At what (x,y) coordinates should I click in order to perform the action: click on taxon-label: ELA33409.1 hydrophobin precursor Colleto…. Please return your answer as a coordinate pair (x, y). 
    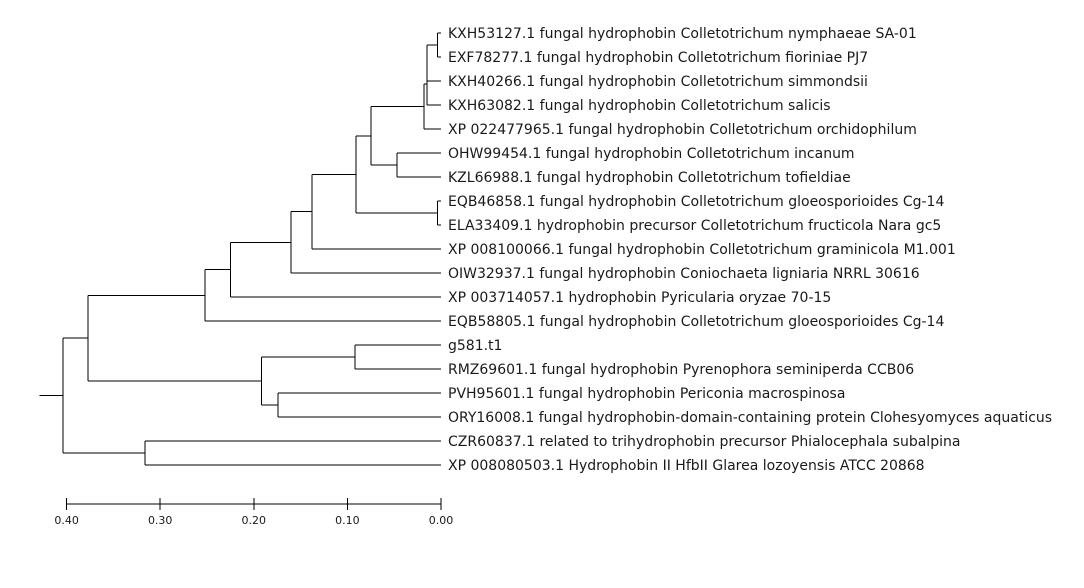
    Looking at the image, I should click on (694, 226).